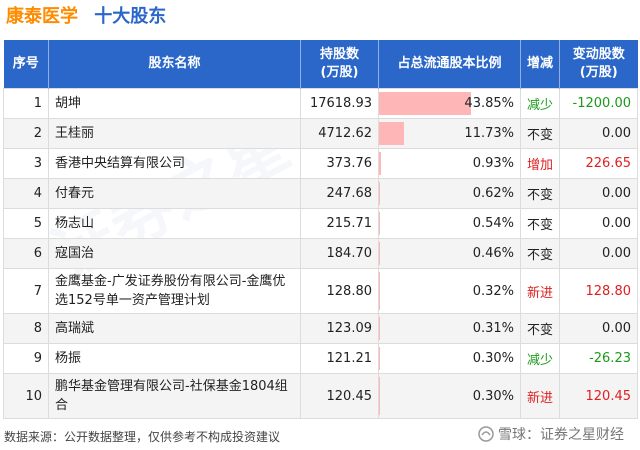  Describe the element at coordinates (598, 72) in the screenshot. I see `col-delta-line2: (万股)` at that location.